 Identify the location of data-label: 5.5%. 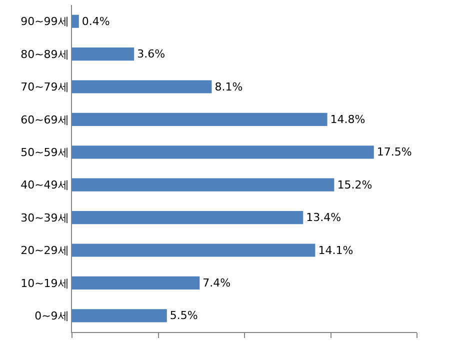
(184, 315).